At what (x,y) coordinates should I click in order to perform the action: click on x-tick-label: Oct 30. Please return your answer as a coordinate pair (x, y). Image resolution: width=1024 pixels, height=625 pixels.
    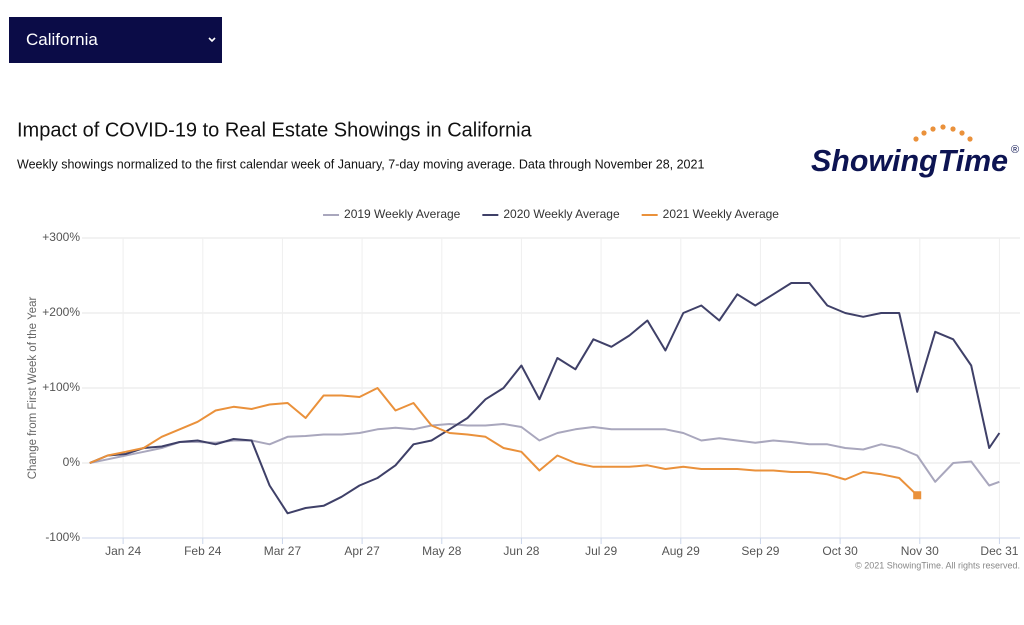
    Looking at the image, I should click on (840, 551).